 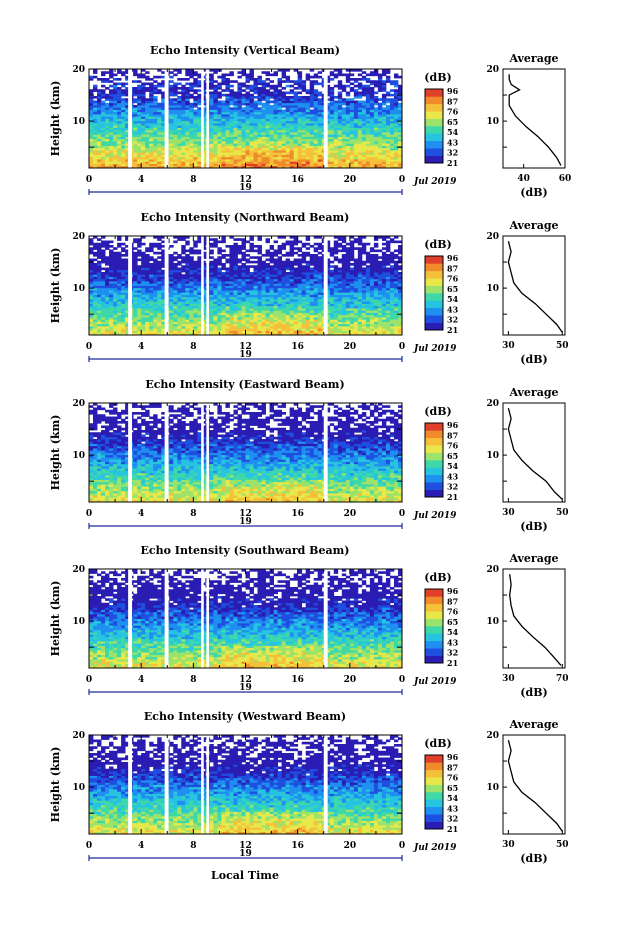 What do you see at coordinates (350, 180) in the screenshot?
I see `x-tick-label: 20` at bounding box center [350, 180].